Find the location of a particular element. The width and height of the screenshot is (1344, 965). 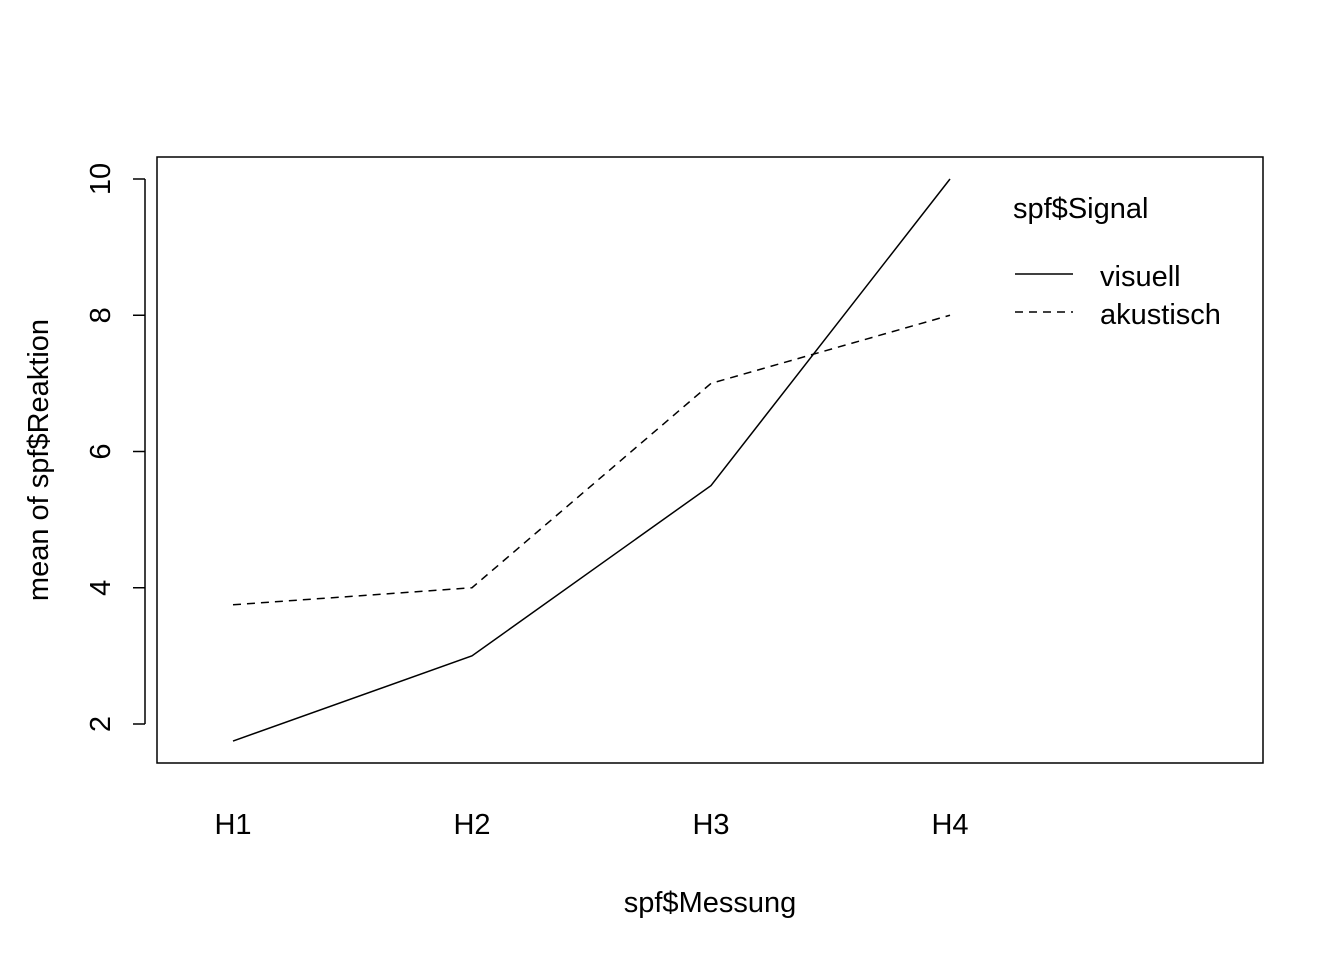

y-axis-ticks: 2 4 6 8 10 is located at coordinates (115, 447).